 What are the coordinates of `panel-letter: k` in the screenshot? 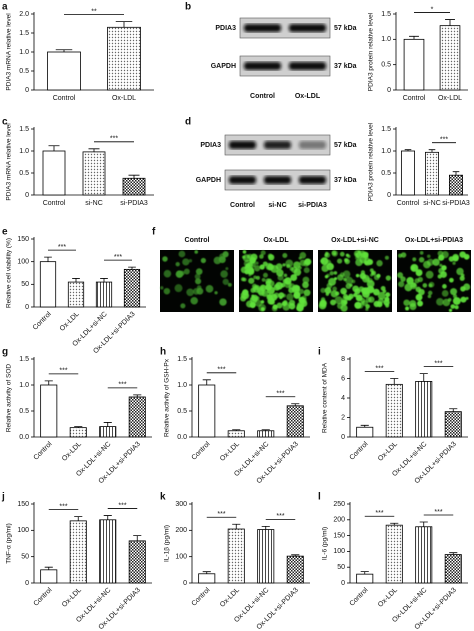 It's located at (163, 497).